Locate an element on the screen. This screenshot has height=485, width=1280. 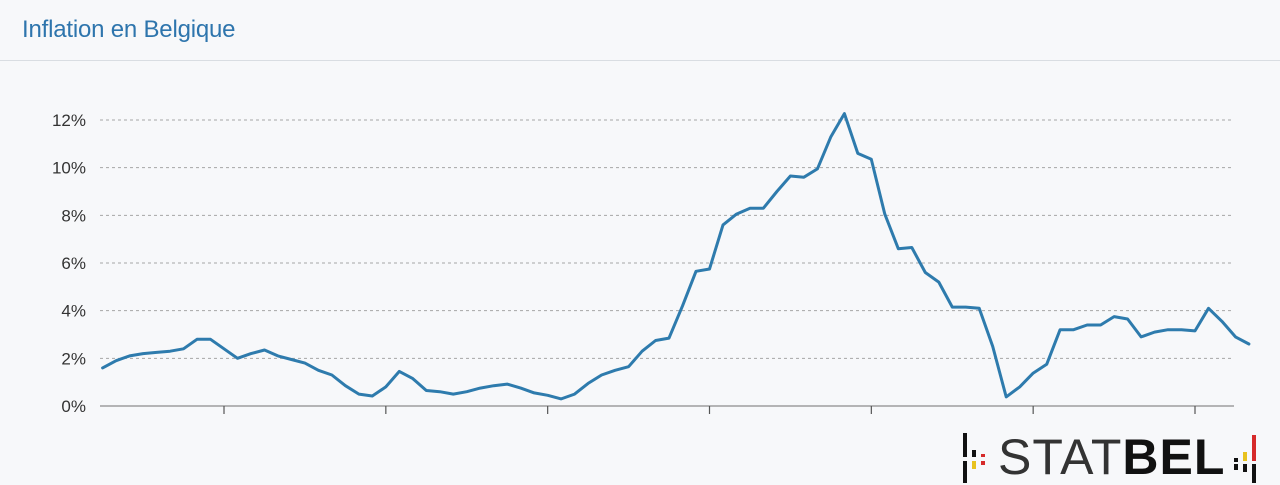
x-tick-label: 2024 is located at coordinates (1033, 421).